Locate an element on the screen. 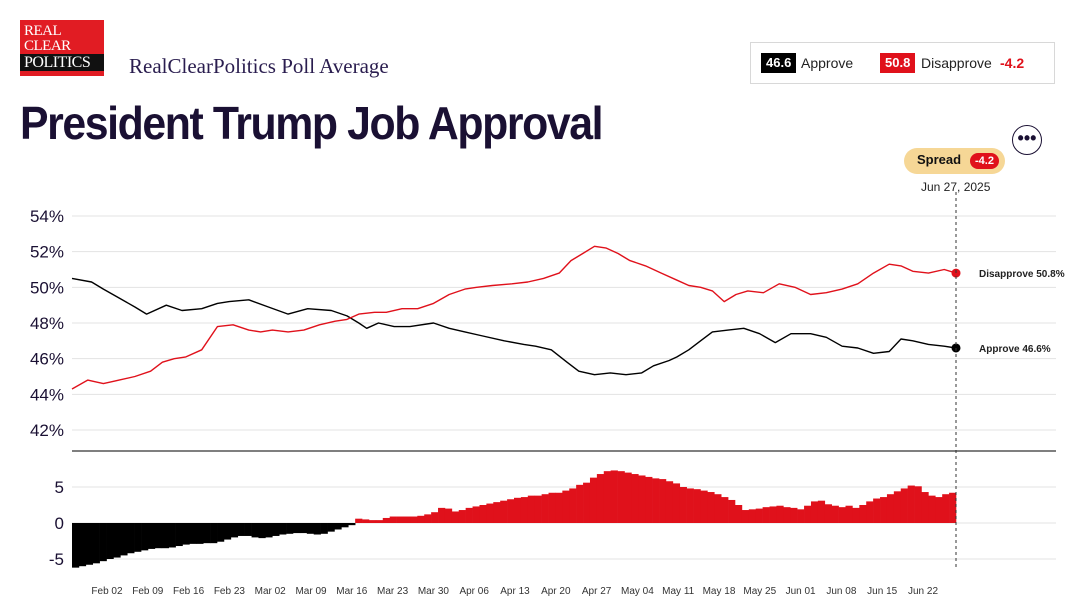  x-tick-label: Apr 27 is located at coordinates (597, 591).